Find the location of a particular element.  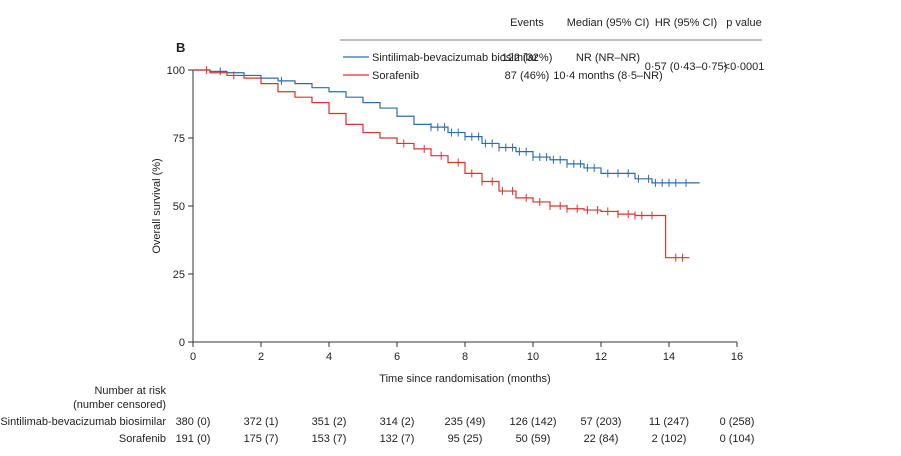

risk-table-subtitle: (number censored) is located at coordinates (119, 405).